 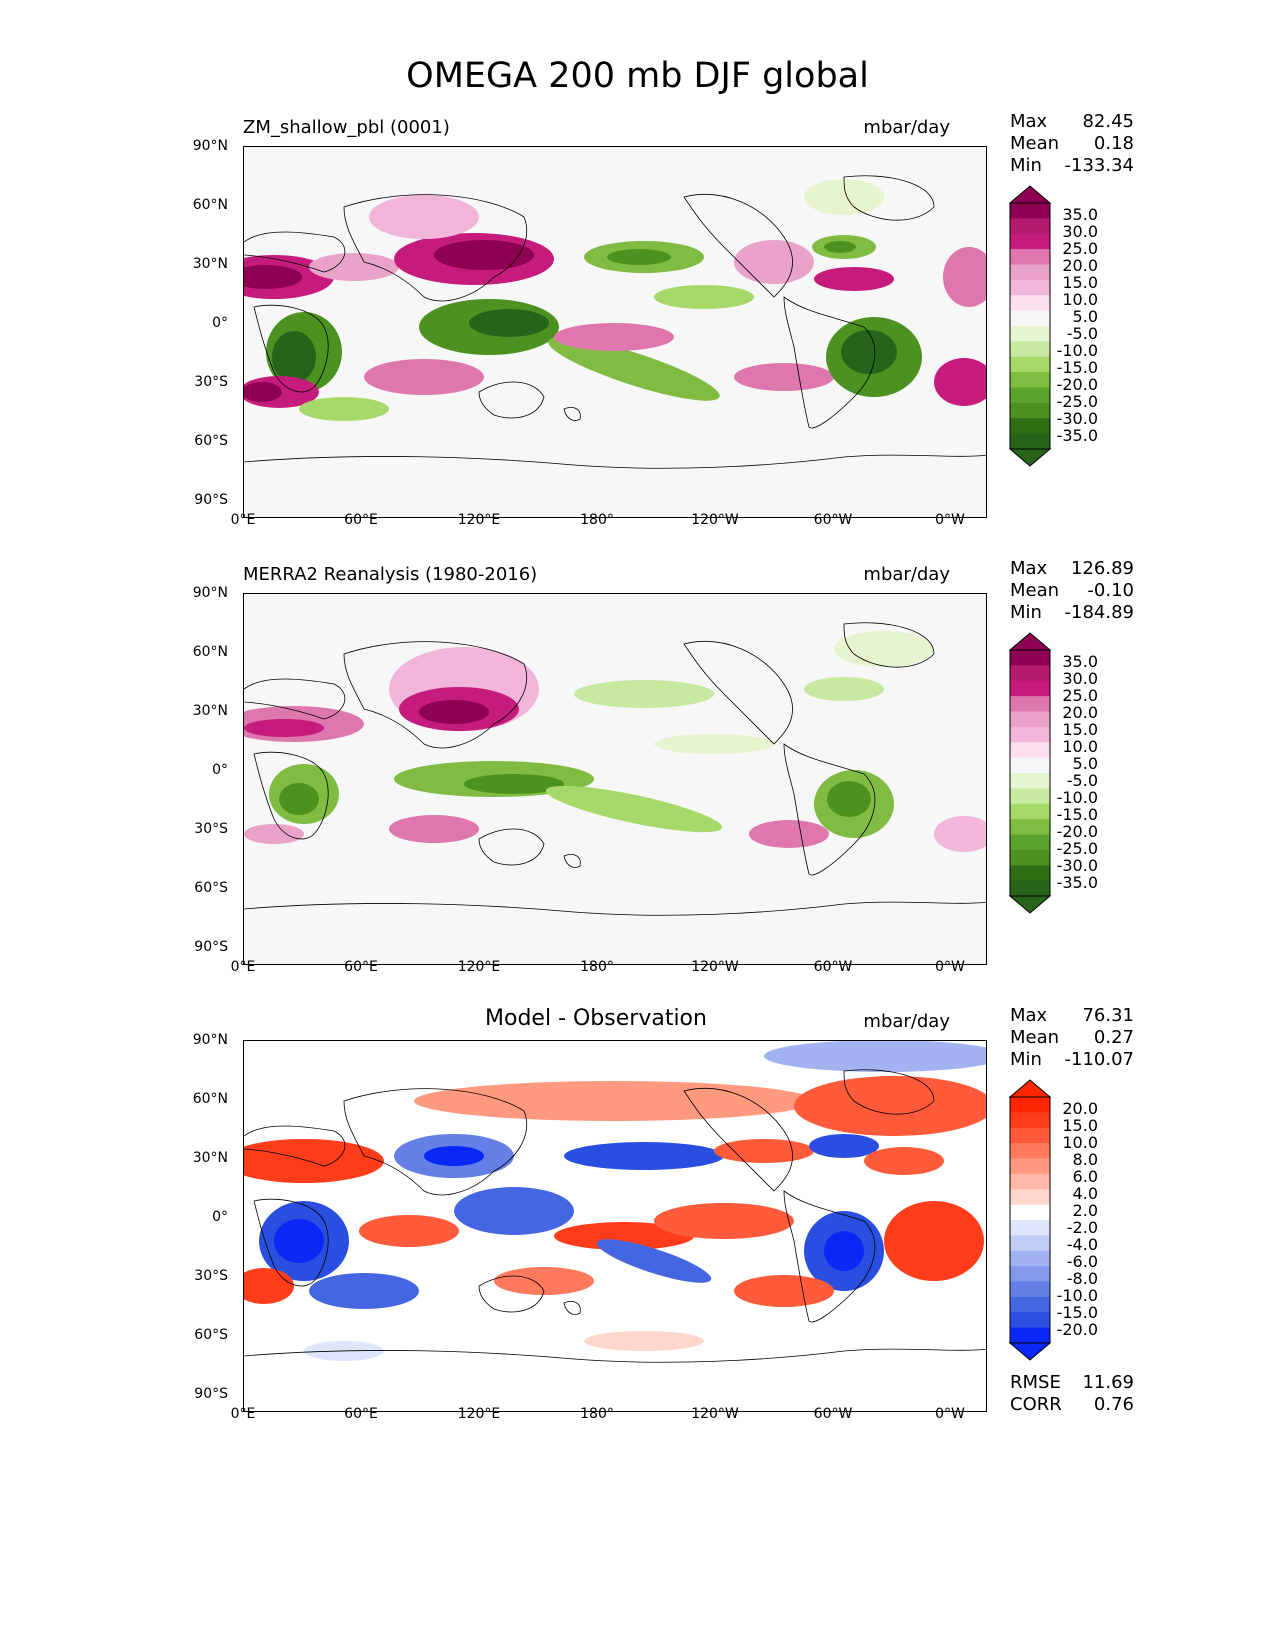 I want to click on panel3-coastlines, so click(x=615, y=1216).